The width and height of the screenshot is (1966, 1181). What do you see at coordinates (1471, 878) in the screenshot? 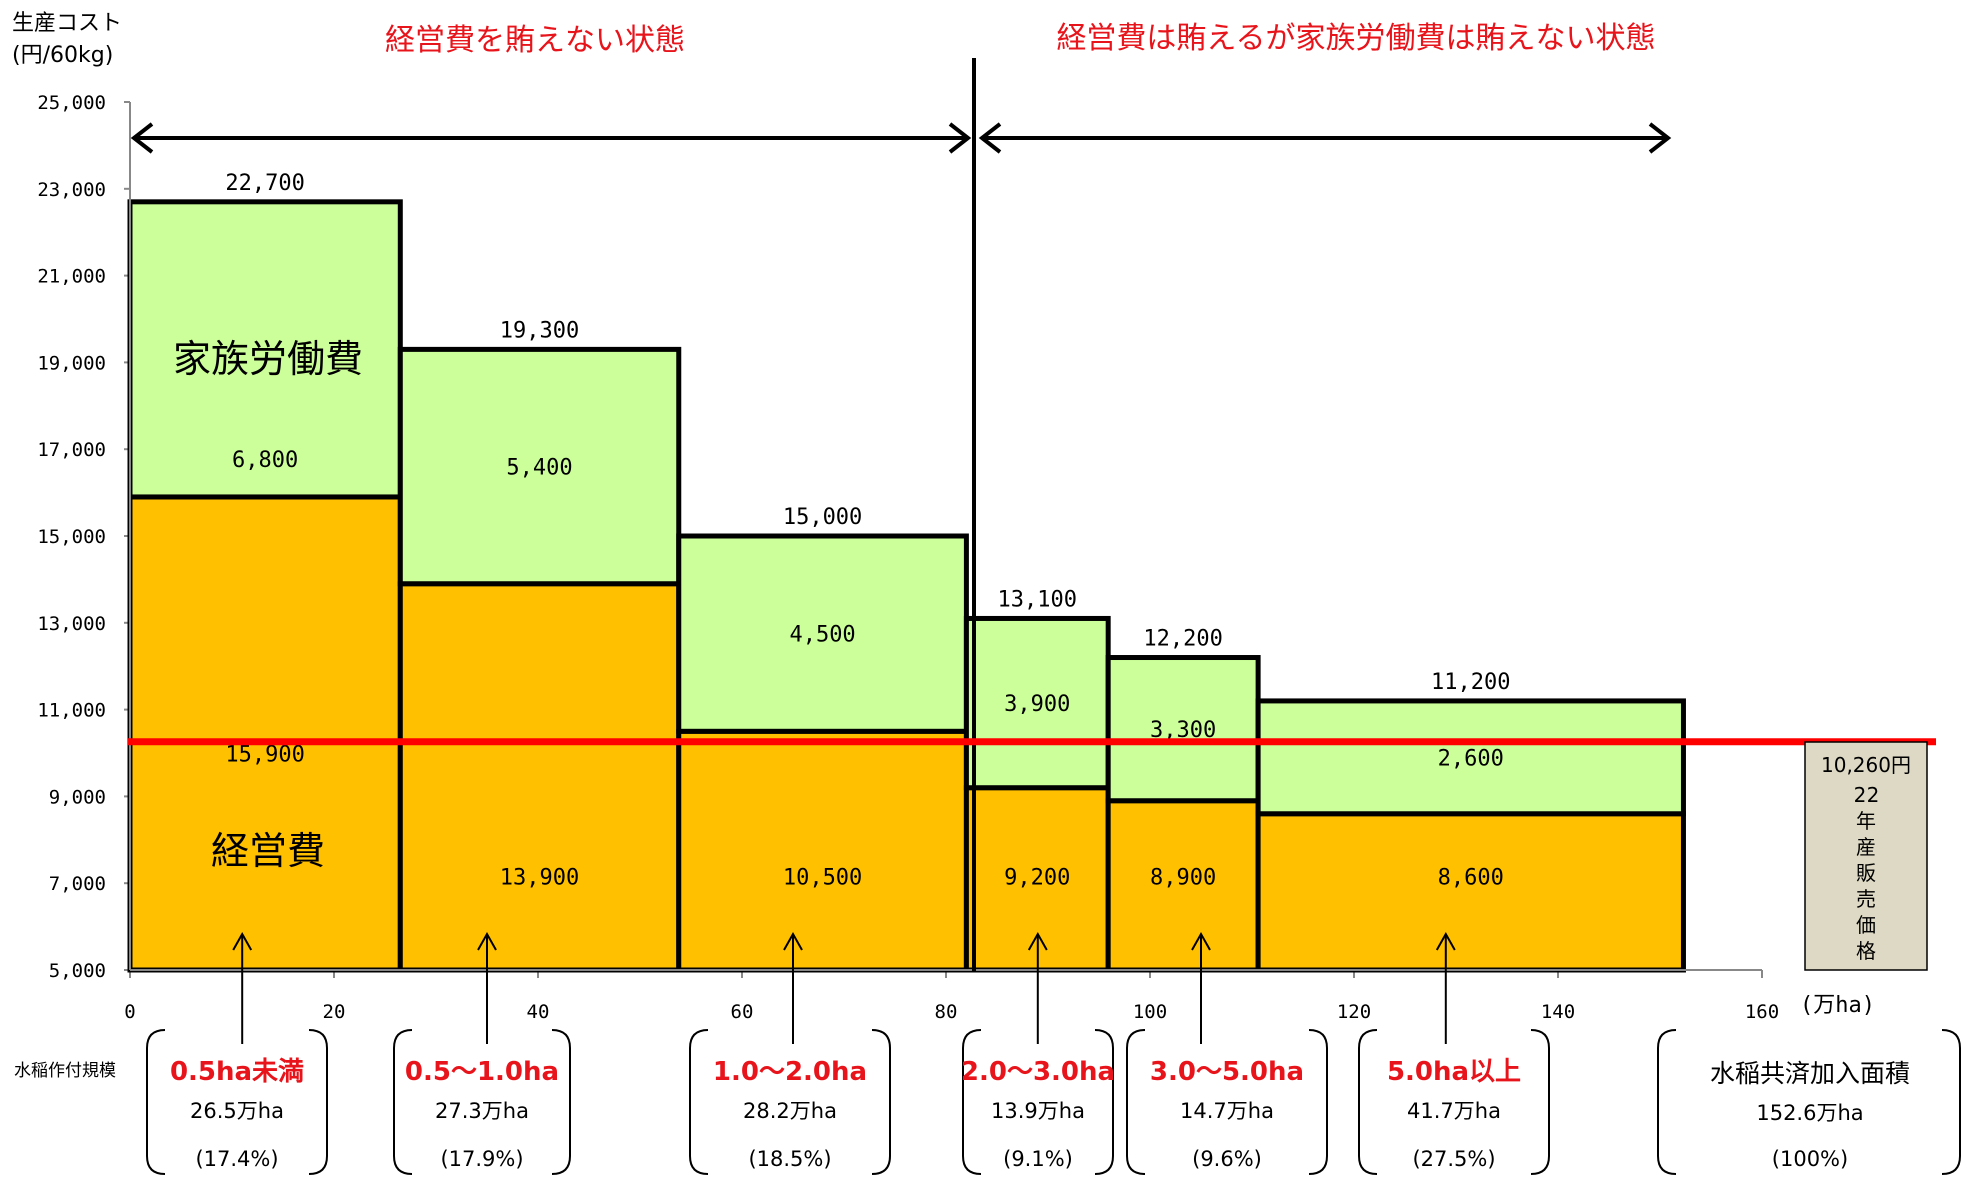
I see `bar-management-label: 8,600` at bounding box center [1471, 878].